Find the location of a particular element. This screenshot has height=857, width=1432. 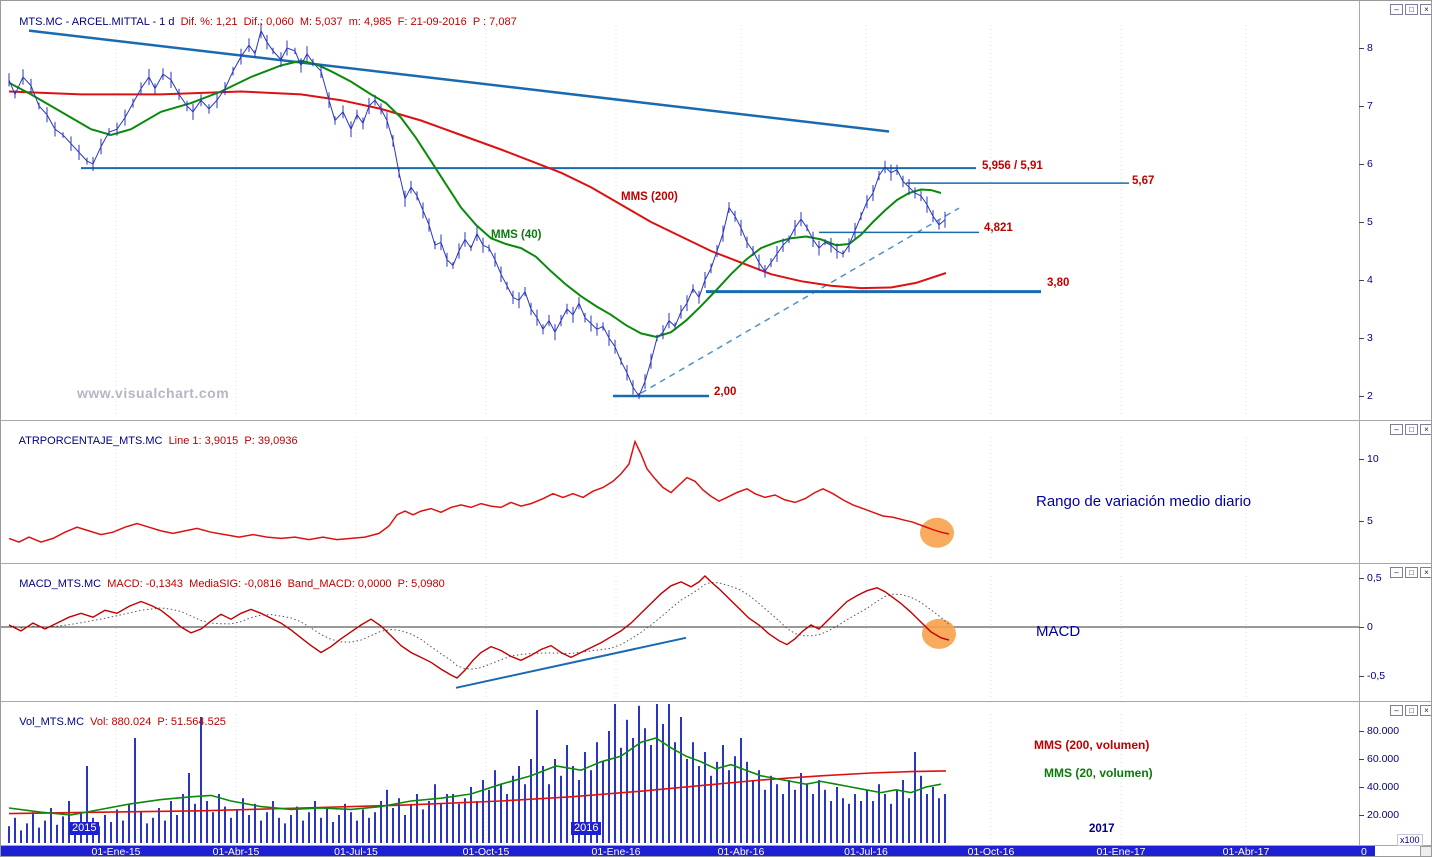

time-axis-label: 01-Jul-15 is located at coordinates (356, 851).